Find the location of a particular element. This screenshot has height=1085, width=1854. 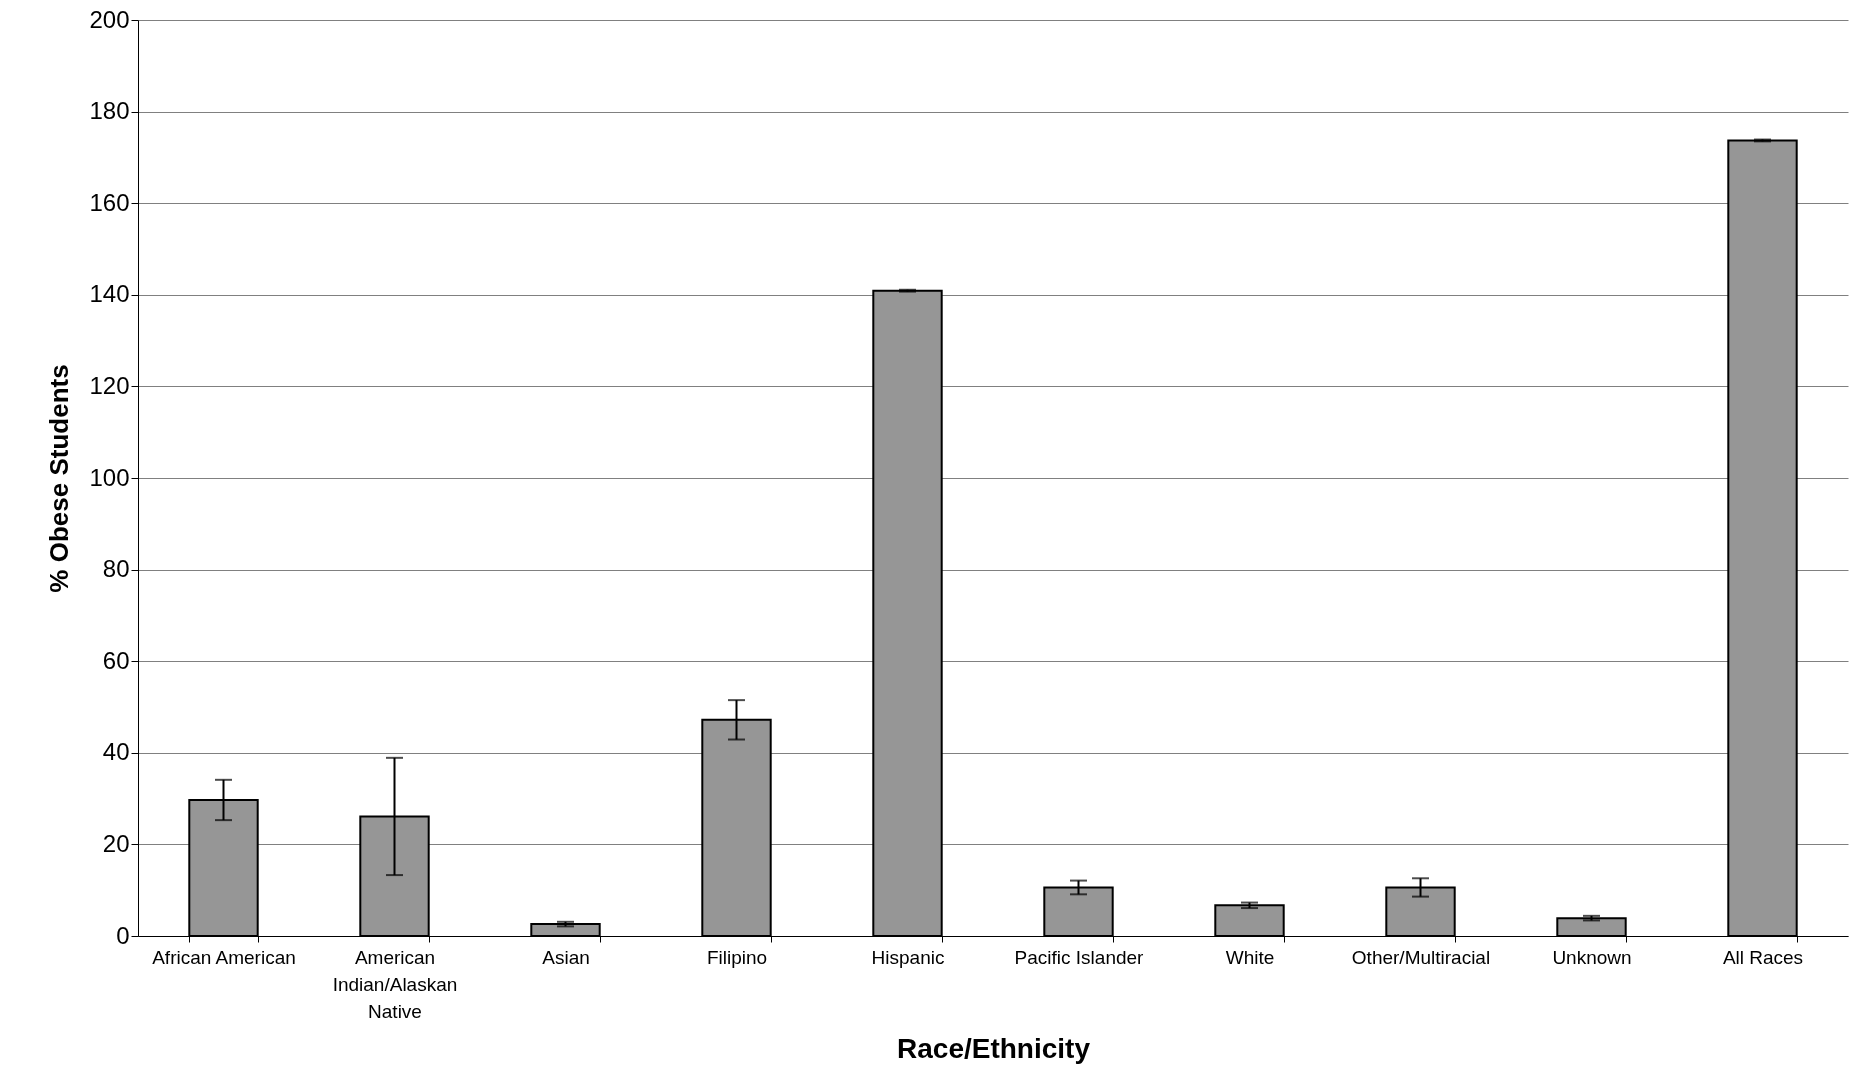

y-tick-label: 200 is located at coordinates (109, 19).